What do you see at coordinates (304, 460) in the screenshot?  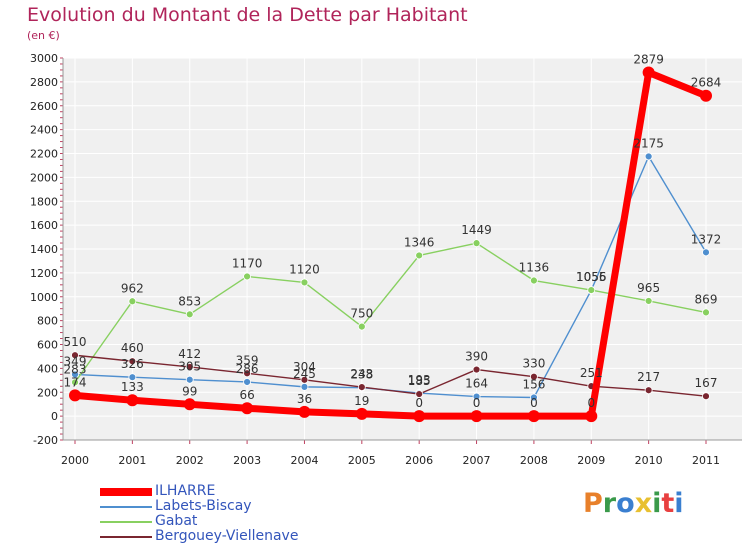 I see `x-tick-label: 2004` at bounding box center [304, 460].